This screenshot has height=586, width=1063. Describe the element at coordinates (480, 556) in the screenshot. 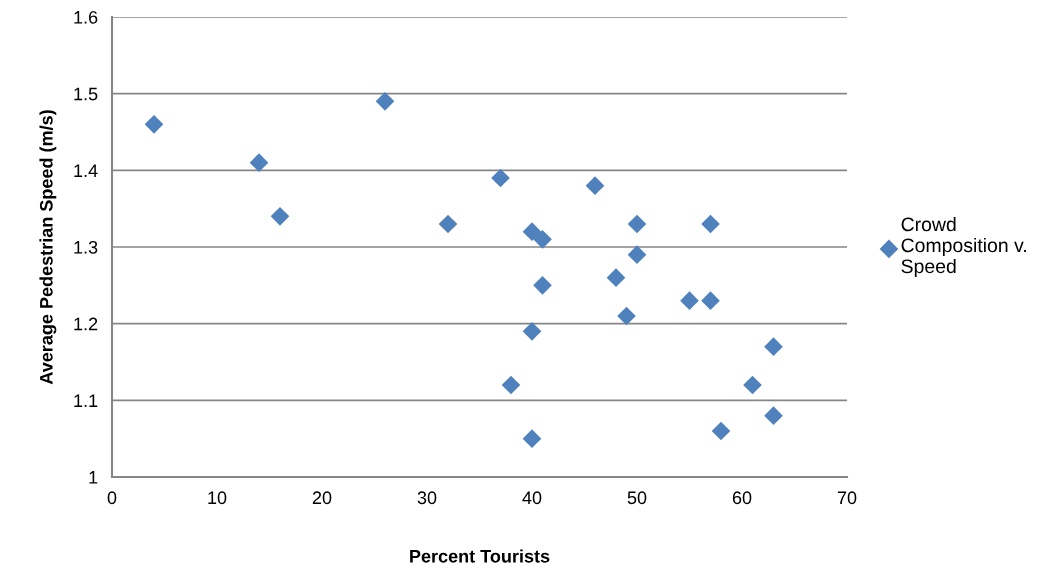

I see `x-axis-title: Percent Tourists` at that location.